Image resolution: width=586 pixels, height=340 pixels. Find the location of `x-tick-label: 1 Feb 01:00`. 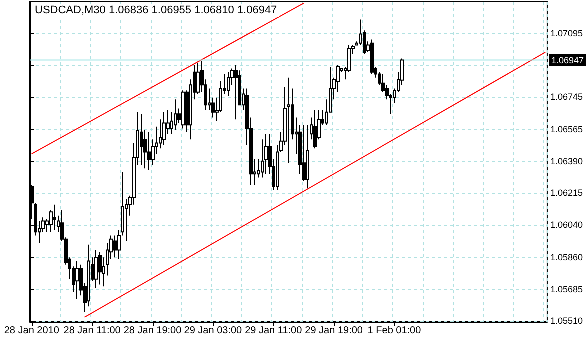

x-tick-label: 1 Feb 01:00 is located at coordinates (395, 331).